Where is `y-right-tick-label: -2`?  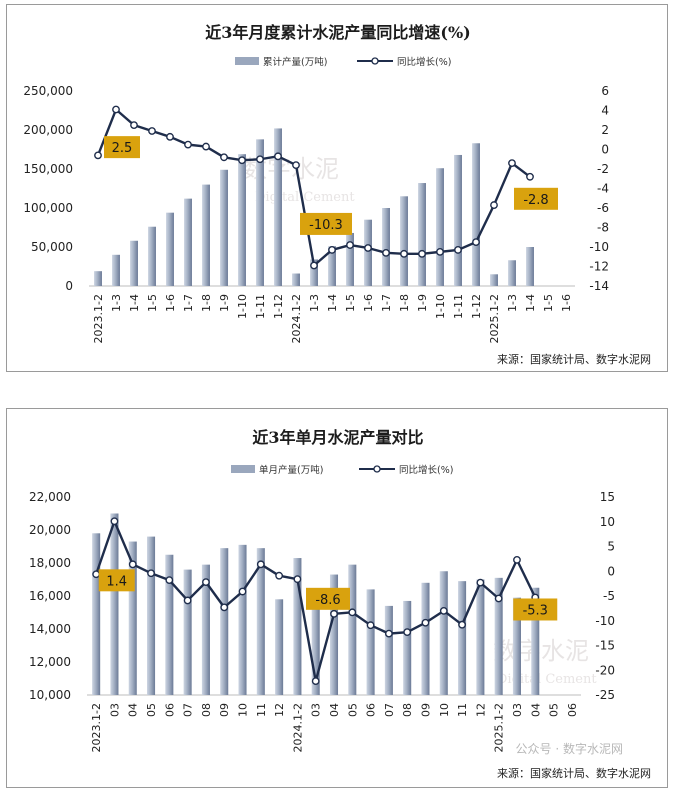 y-right-tick-label: -2 is located at coordinates (603, 169).